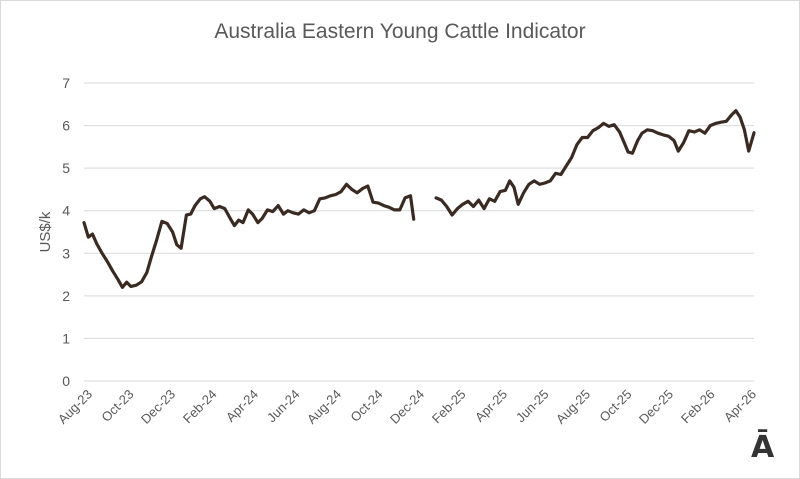 Image resolution: width=800 pixels, height=479 pixels. What do you see at coordinates (66, 338) in the screenshot?
I see `y-tick-label: 1` at bounding box center [66, 338].